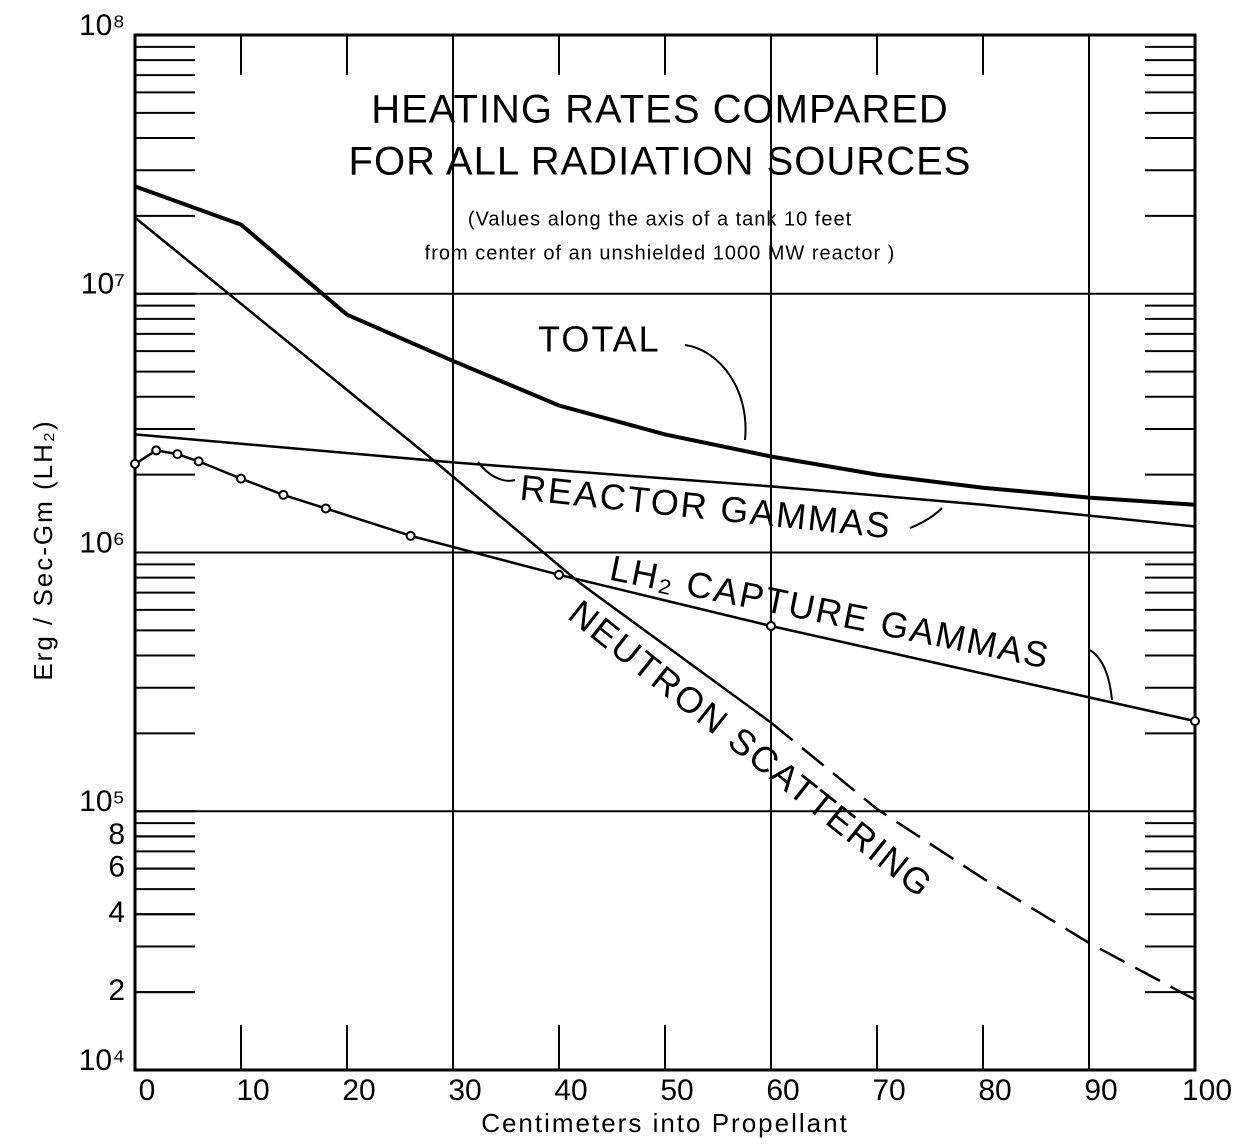 Image resolution: width=1236 pixels, height=1148 pixels. I want to click on x-tick-label: 100, so click(1207, 1090).